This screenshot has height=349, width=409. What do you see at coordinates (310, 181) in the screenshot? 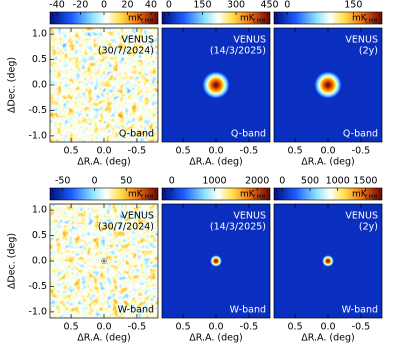
I see `colorbar-tick-label: 500` at bounding box center [310, 181].